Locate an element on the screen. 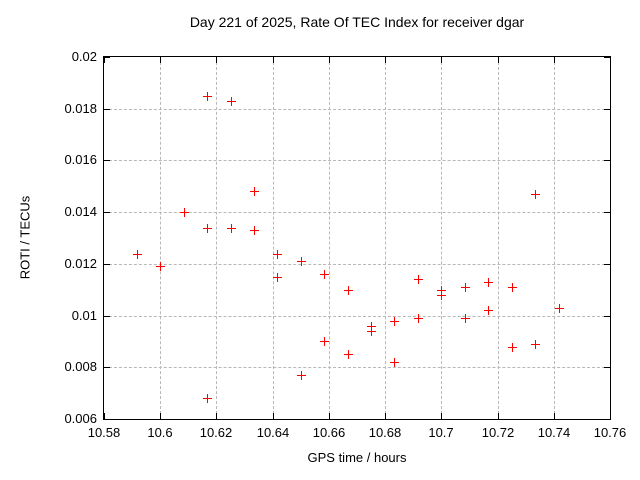 The height and width of the screenshot is (480, 640). x-tick-label: 10.74 is located at coordinates (554, 432).